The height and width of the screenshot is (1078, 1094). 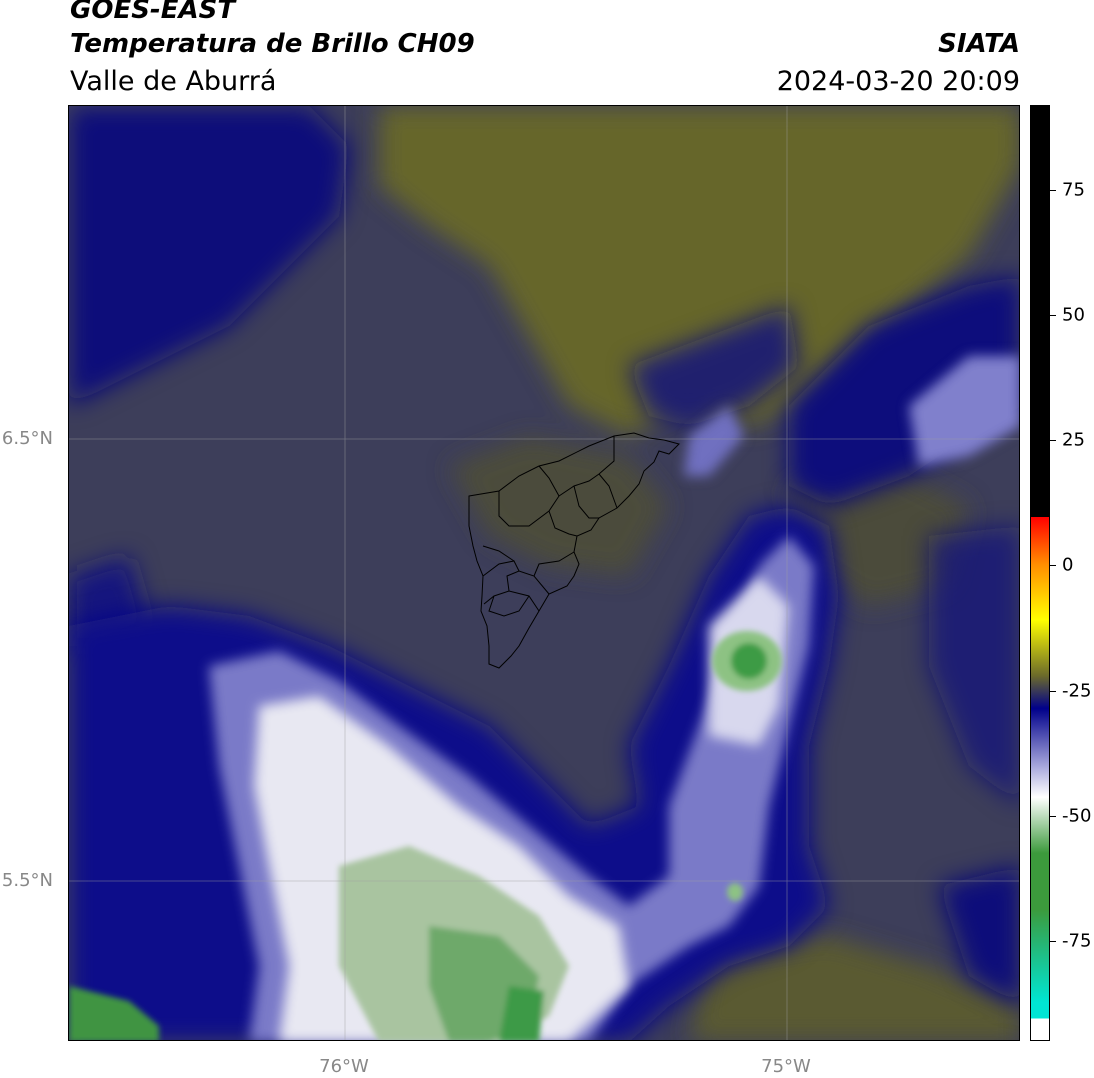 What do you see at coordinates (979, 44) in the screenshot?
I see `organization-label: SIATA` at bounding box center [979, 44].